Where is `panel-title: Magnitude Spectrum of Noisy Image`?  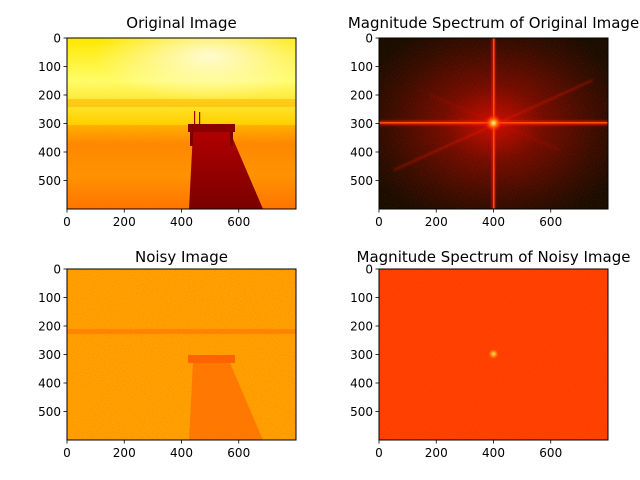
panel-title: Magnitude Spectrum of Noisy Image is located at coordinates (494, 257).